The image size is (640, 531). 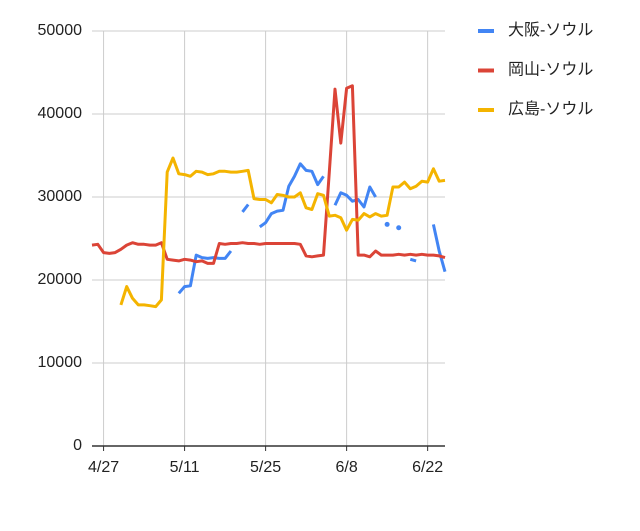 What do you see at coordinates (346, 467) in the screenshot?
I see `x-tick-label: 6/8` at bounding box center [346, 467].